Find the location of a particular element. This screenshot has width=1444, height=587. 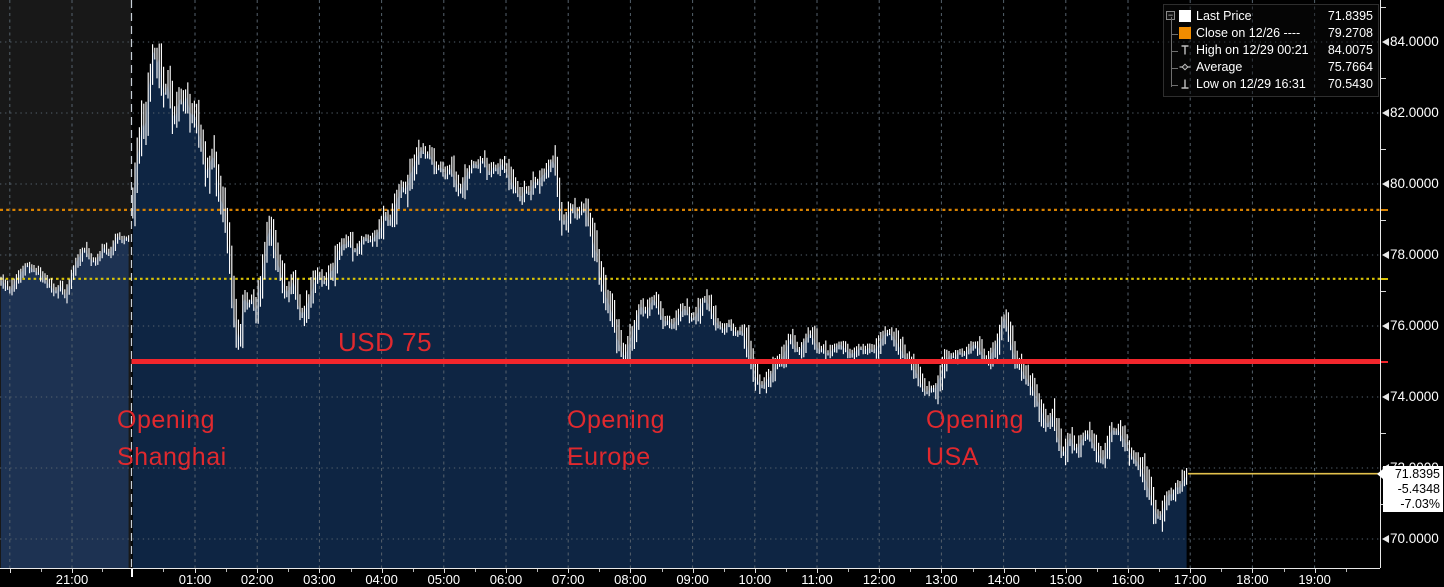

legend-label: High on 12/29 00:21 is located at coordinates (1252, 49).